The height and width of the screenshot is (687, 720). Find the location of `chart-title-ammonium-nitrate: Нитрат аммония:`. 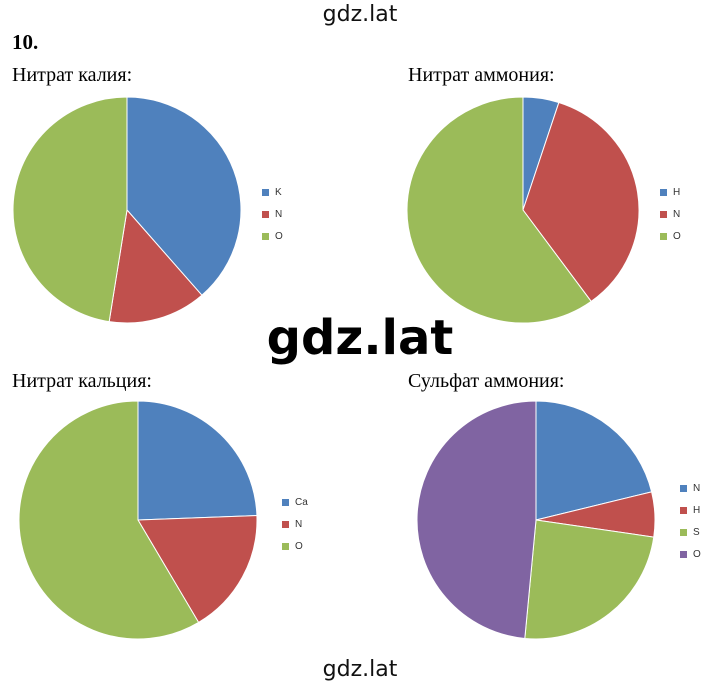

chart-title-ammonium-nitrate: Нитрат аммония: is located at coordinates (481, 75).